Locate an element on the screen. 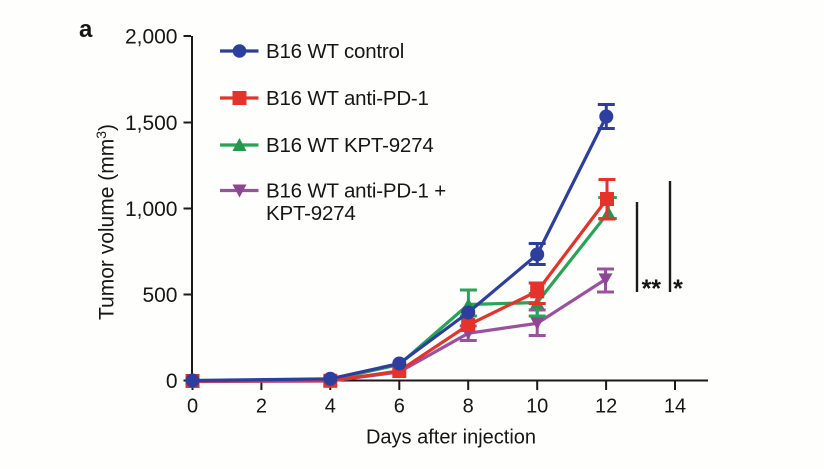 The height and width of the screenshot is (469, 824). svg-text: 1,500 is located at coordinates (151, 123).